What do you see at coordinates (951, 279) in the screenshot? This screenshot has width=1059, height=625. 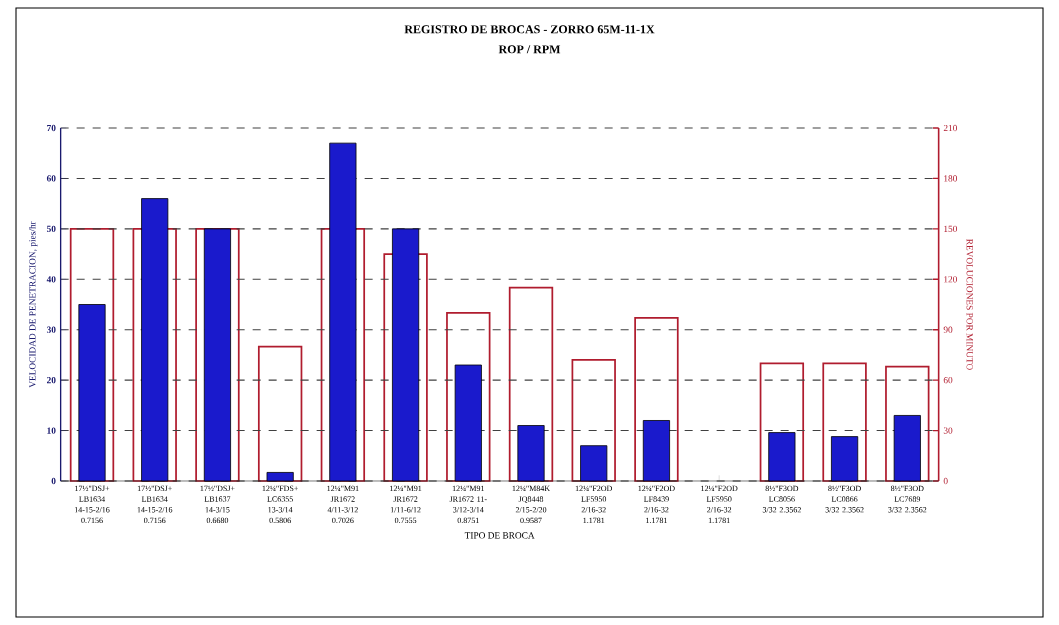 I see `y2-tick-label: 120` at bounding box center [951, 279].